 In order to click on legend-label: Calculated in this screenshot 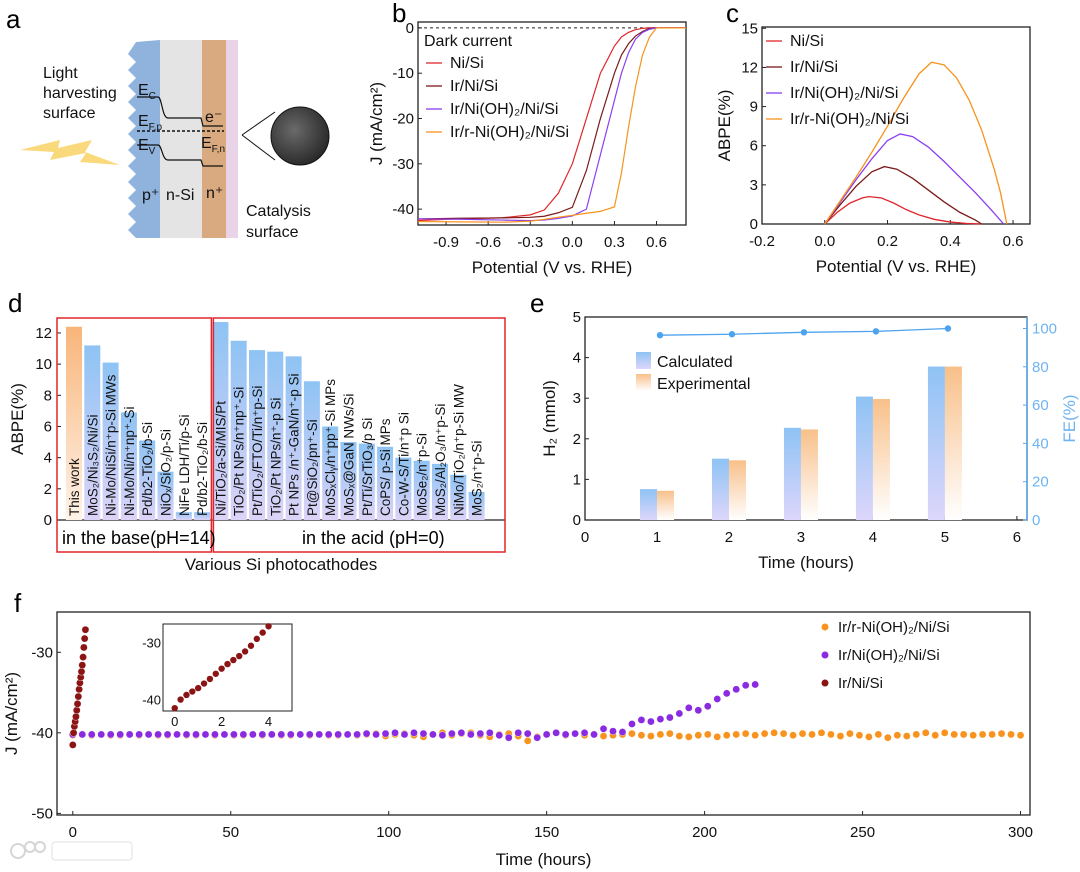, I will do `click(695, 362)`.